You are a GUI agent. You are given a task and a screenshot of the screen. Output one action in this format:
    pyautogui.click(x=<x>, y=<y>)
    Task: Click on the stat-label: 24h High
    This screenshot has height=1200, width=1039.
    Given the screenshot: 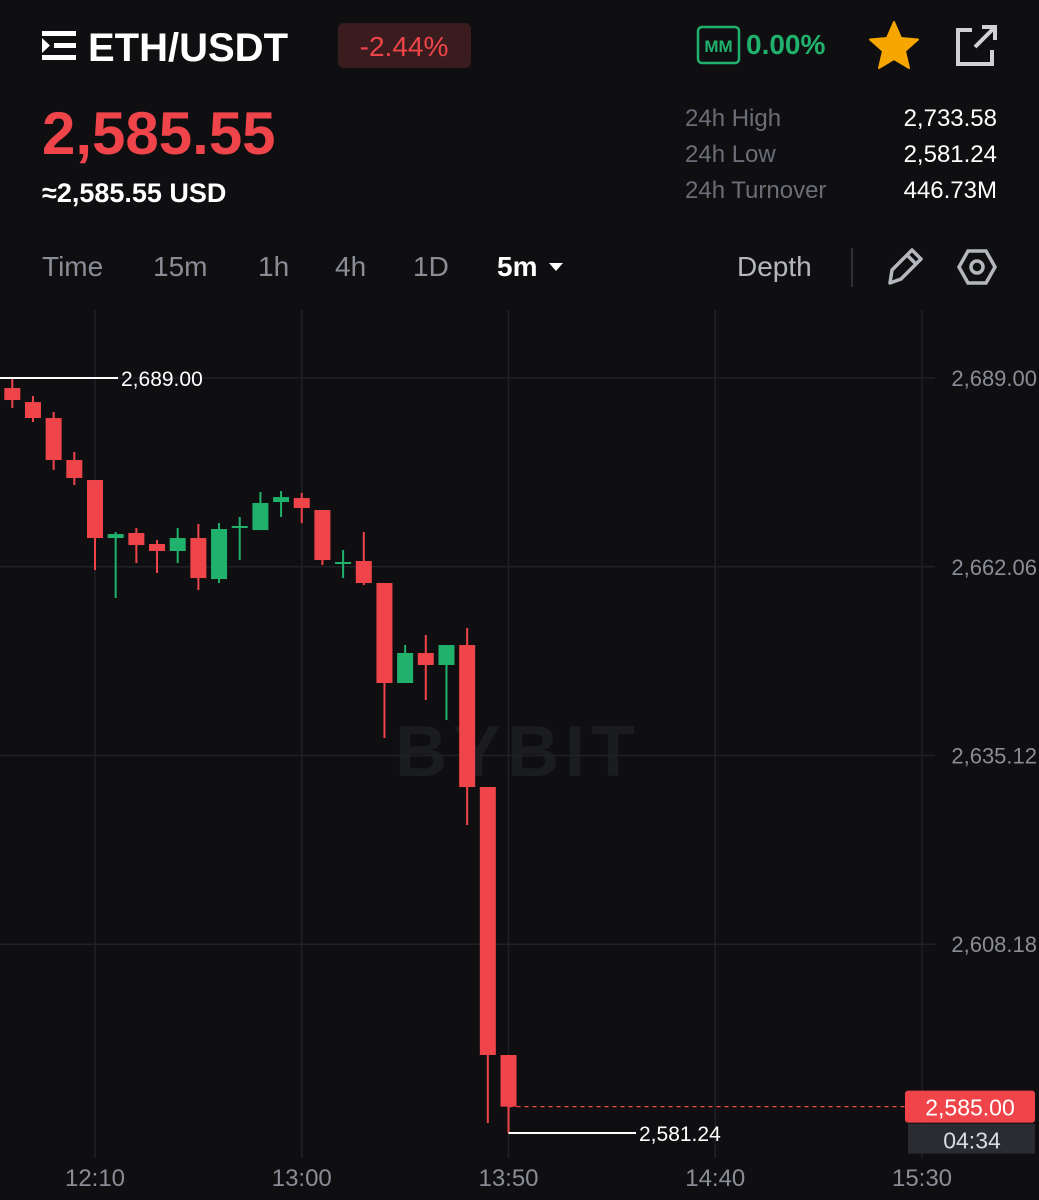 What is the action you would take?
    pyautogui.click(x=733, y=118)
    